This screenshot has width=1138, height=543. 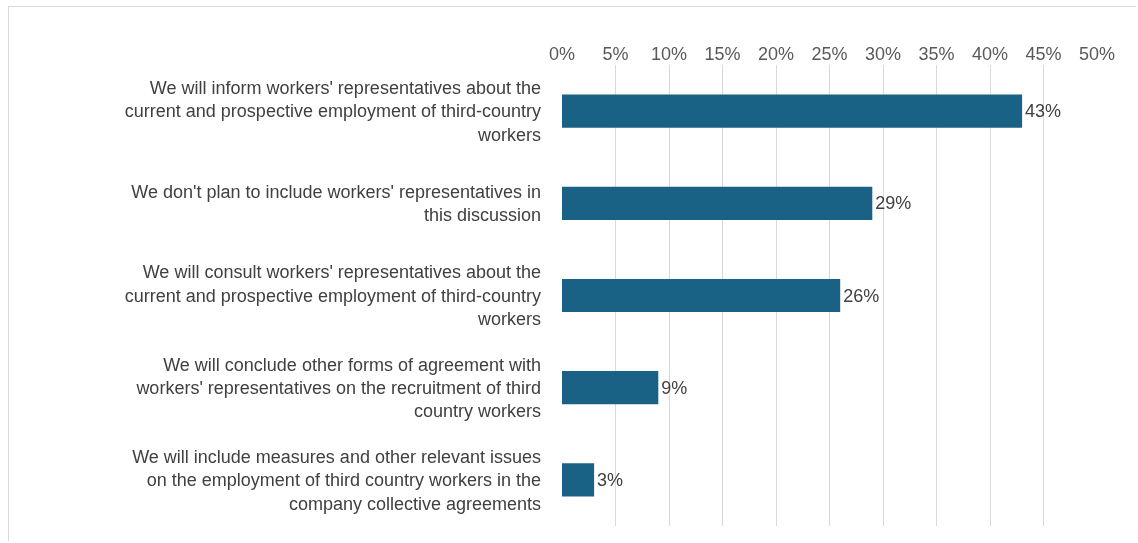 What do you see at coordinates (615, 54) in the screenshot?
I see `x-tick-label: 5%` at bounding box center [615, 54].